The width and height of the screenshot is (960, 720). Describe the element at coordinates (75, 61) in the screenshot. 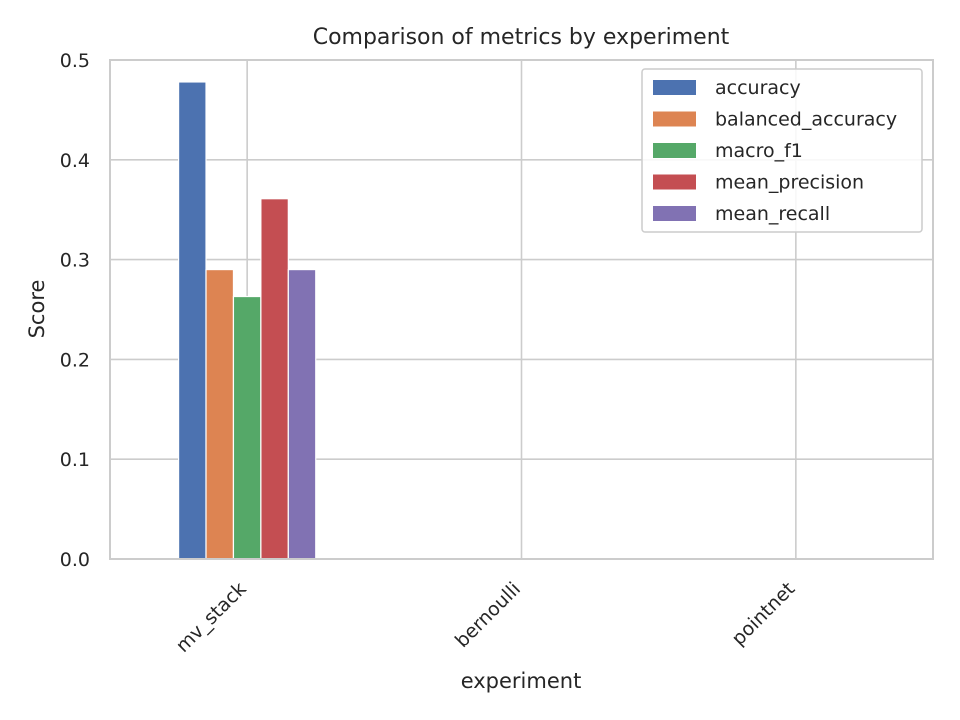

I see `y-tick-label: 0.5` at that location.